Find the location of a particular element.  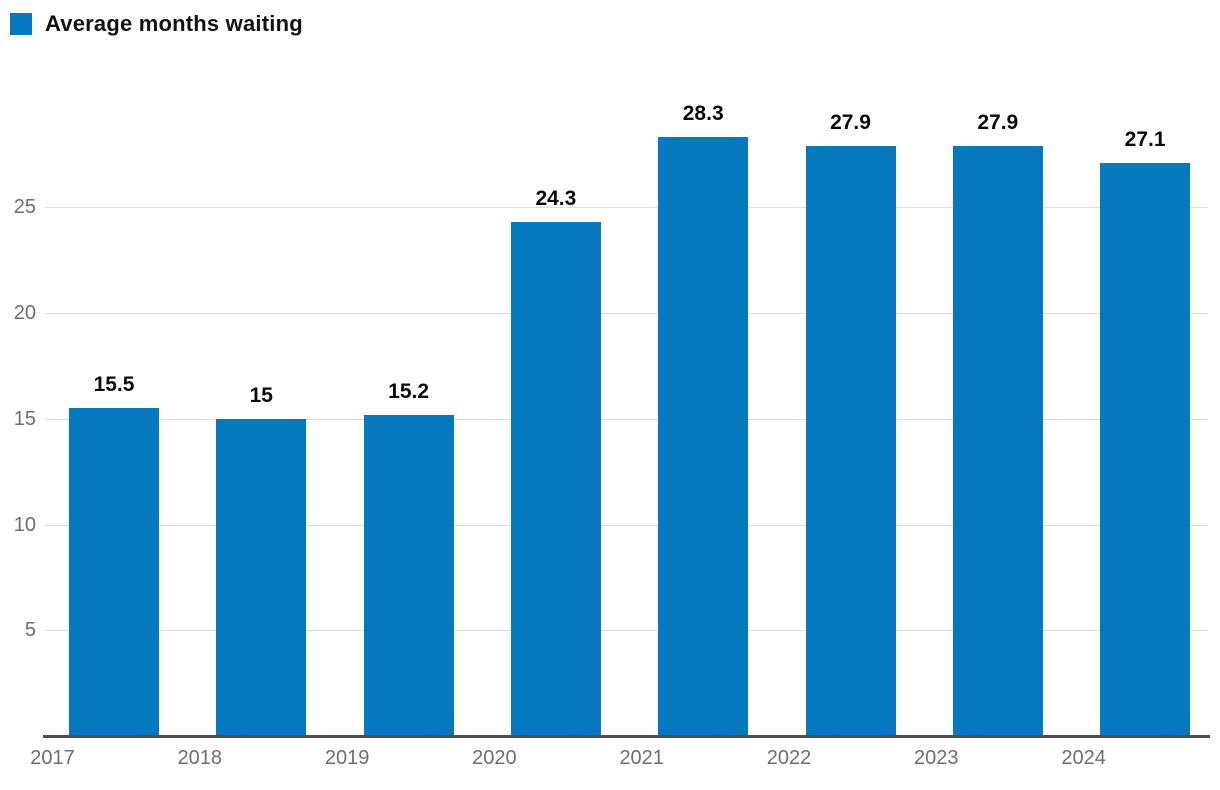

gridline-y25 is located at coordinates (626, 208).